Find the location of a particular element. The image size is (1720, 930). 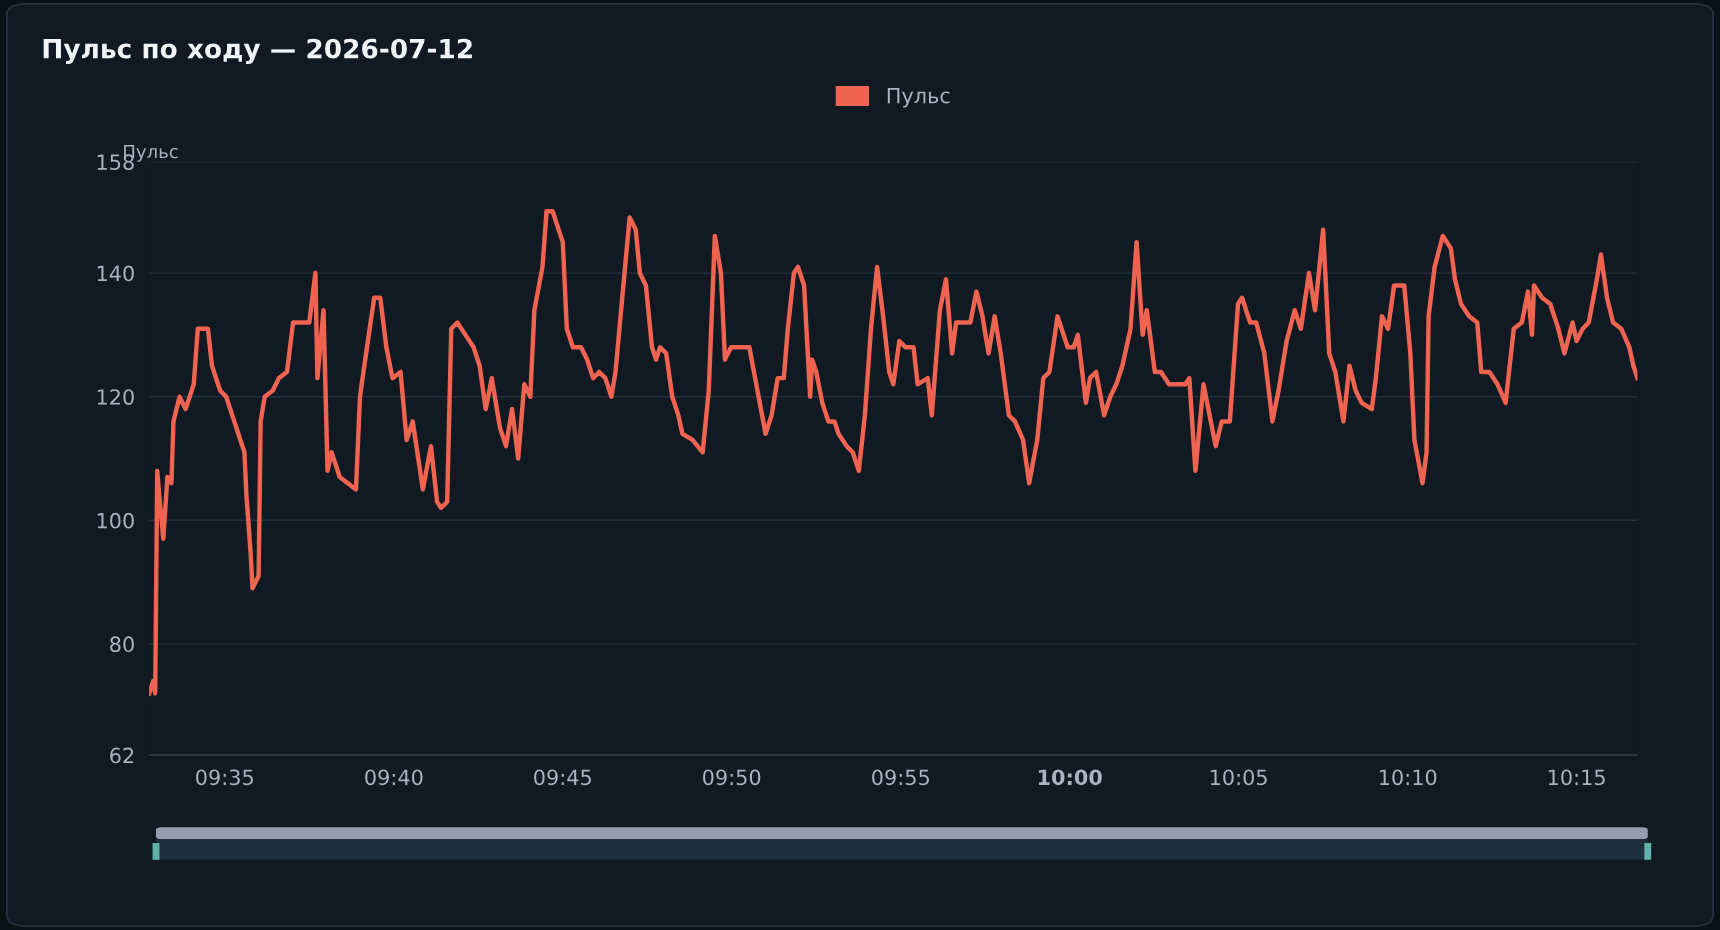

x-tick-label: 10:05 is located at coordinates (1238, 777).